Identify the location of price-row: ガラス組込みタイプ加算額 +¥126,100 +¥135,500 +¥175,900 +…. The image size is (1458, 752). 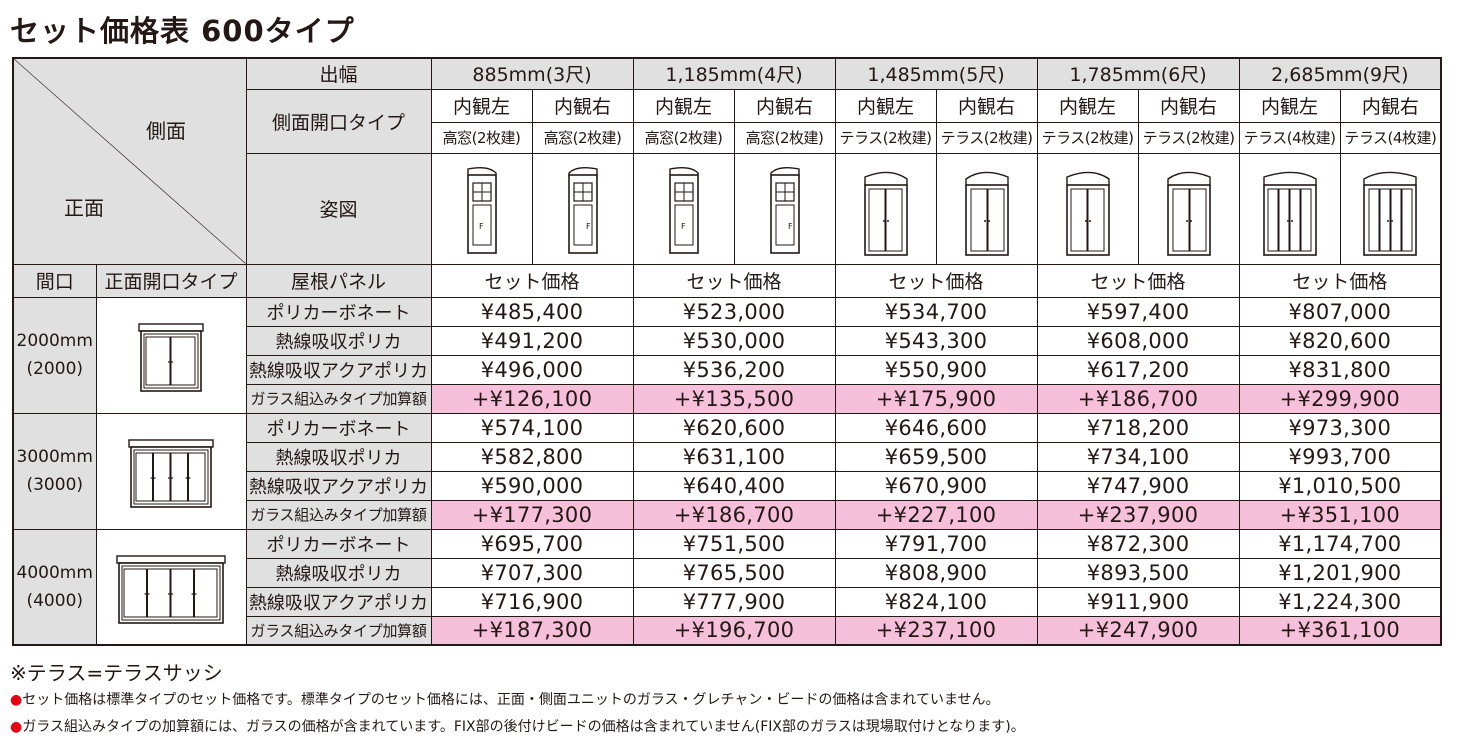
(727, 398).